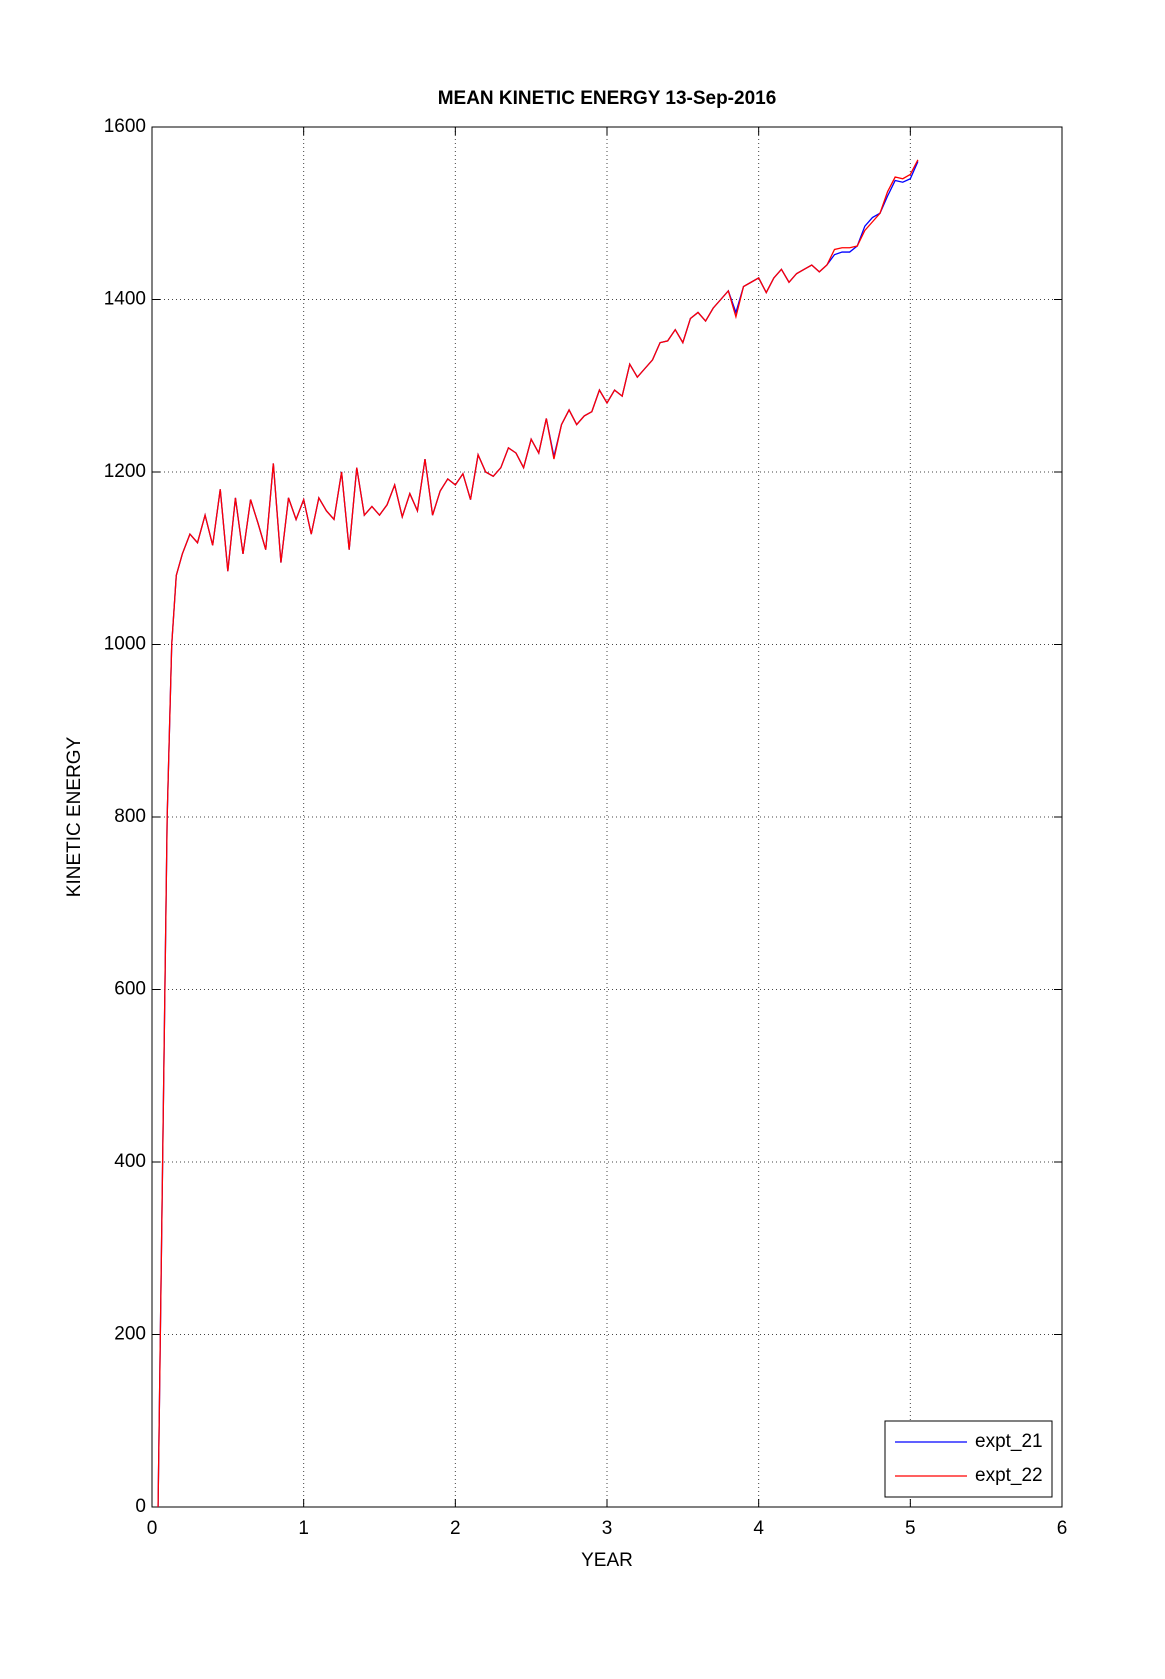 This screenshot has width=1165, height=1679. I want to click on y-tick-label: 200, so click(130, 1334).